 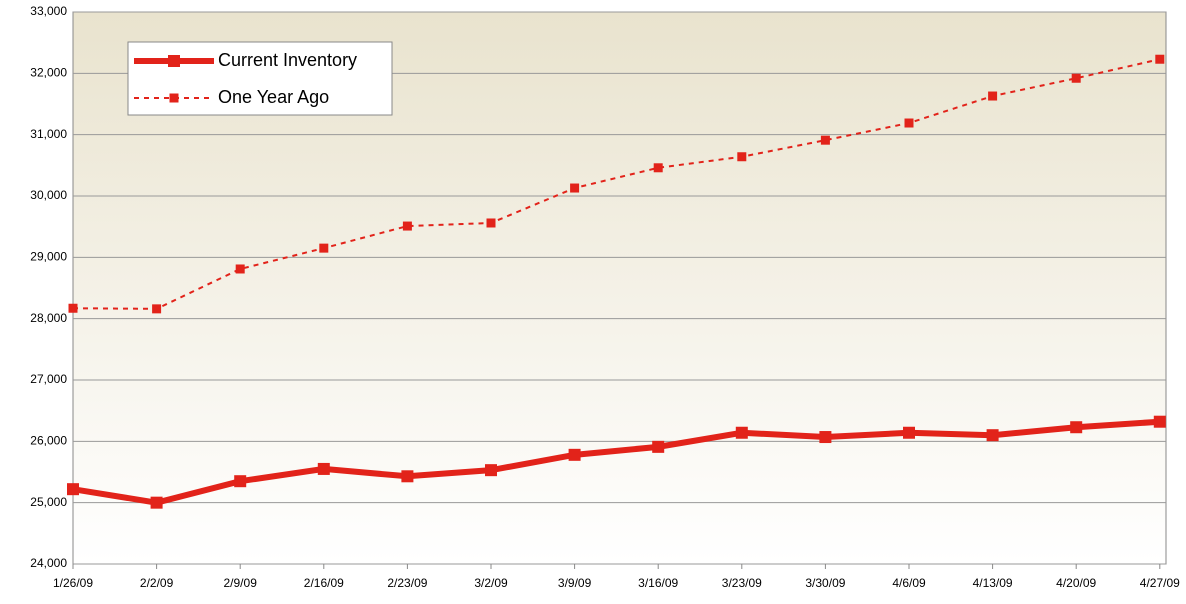 I want to click on legend-box, so click(x=260, y=78).